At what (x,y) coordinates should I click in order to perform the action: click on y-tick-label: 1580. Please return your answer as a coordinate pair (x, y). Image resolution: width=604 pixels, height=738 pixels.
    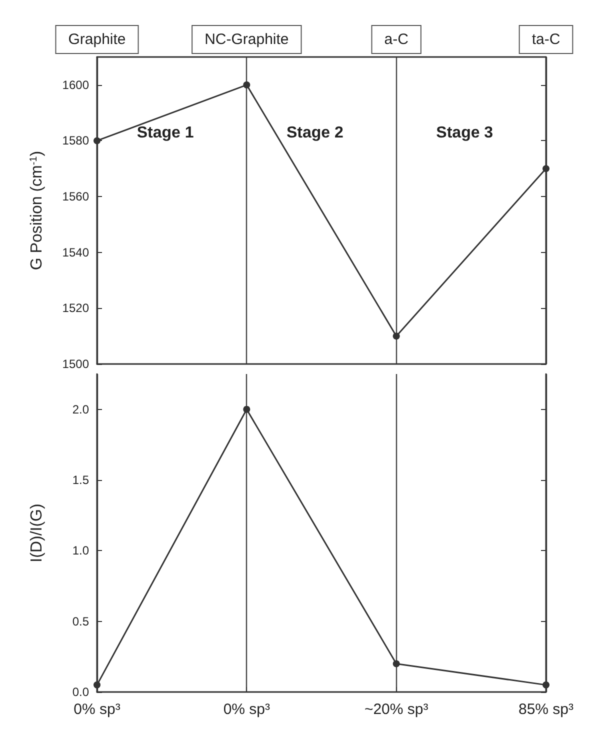
    Looking at the image, I should click on (76, 141).